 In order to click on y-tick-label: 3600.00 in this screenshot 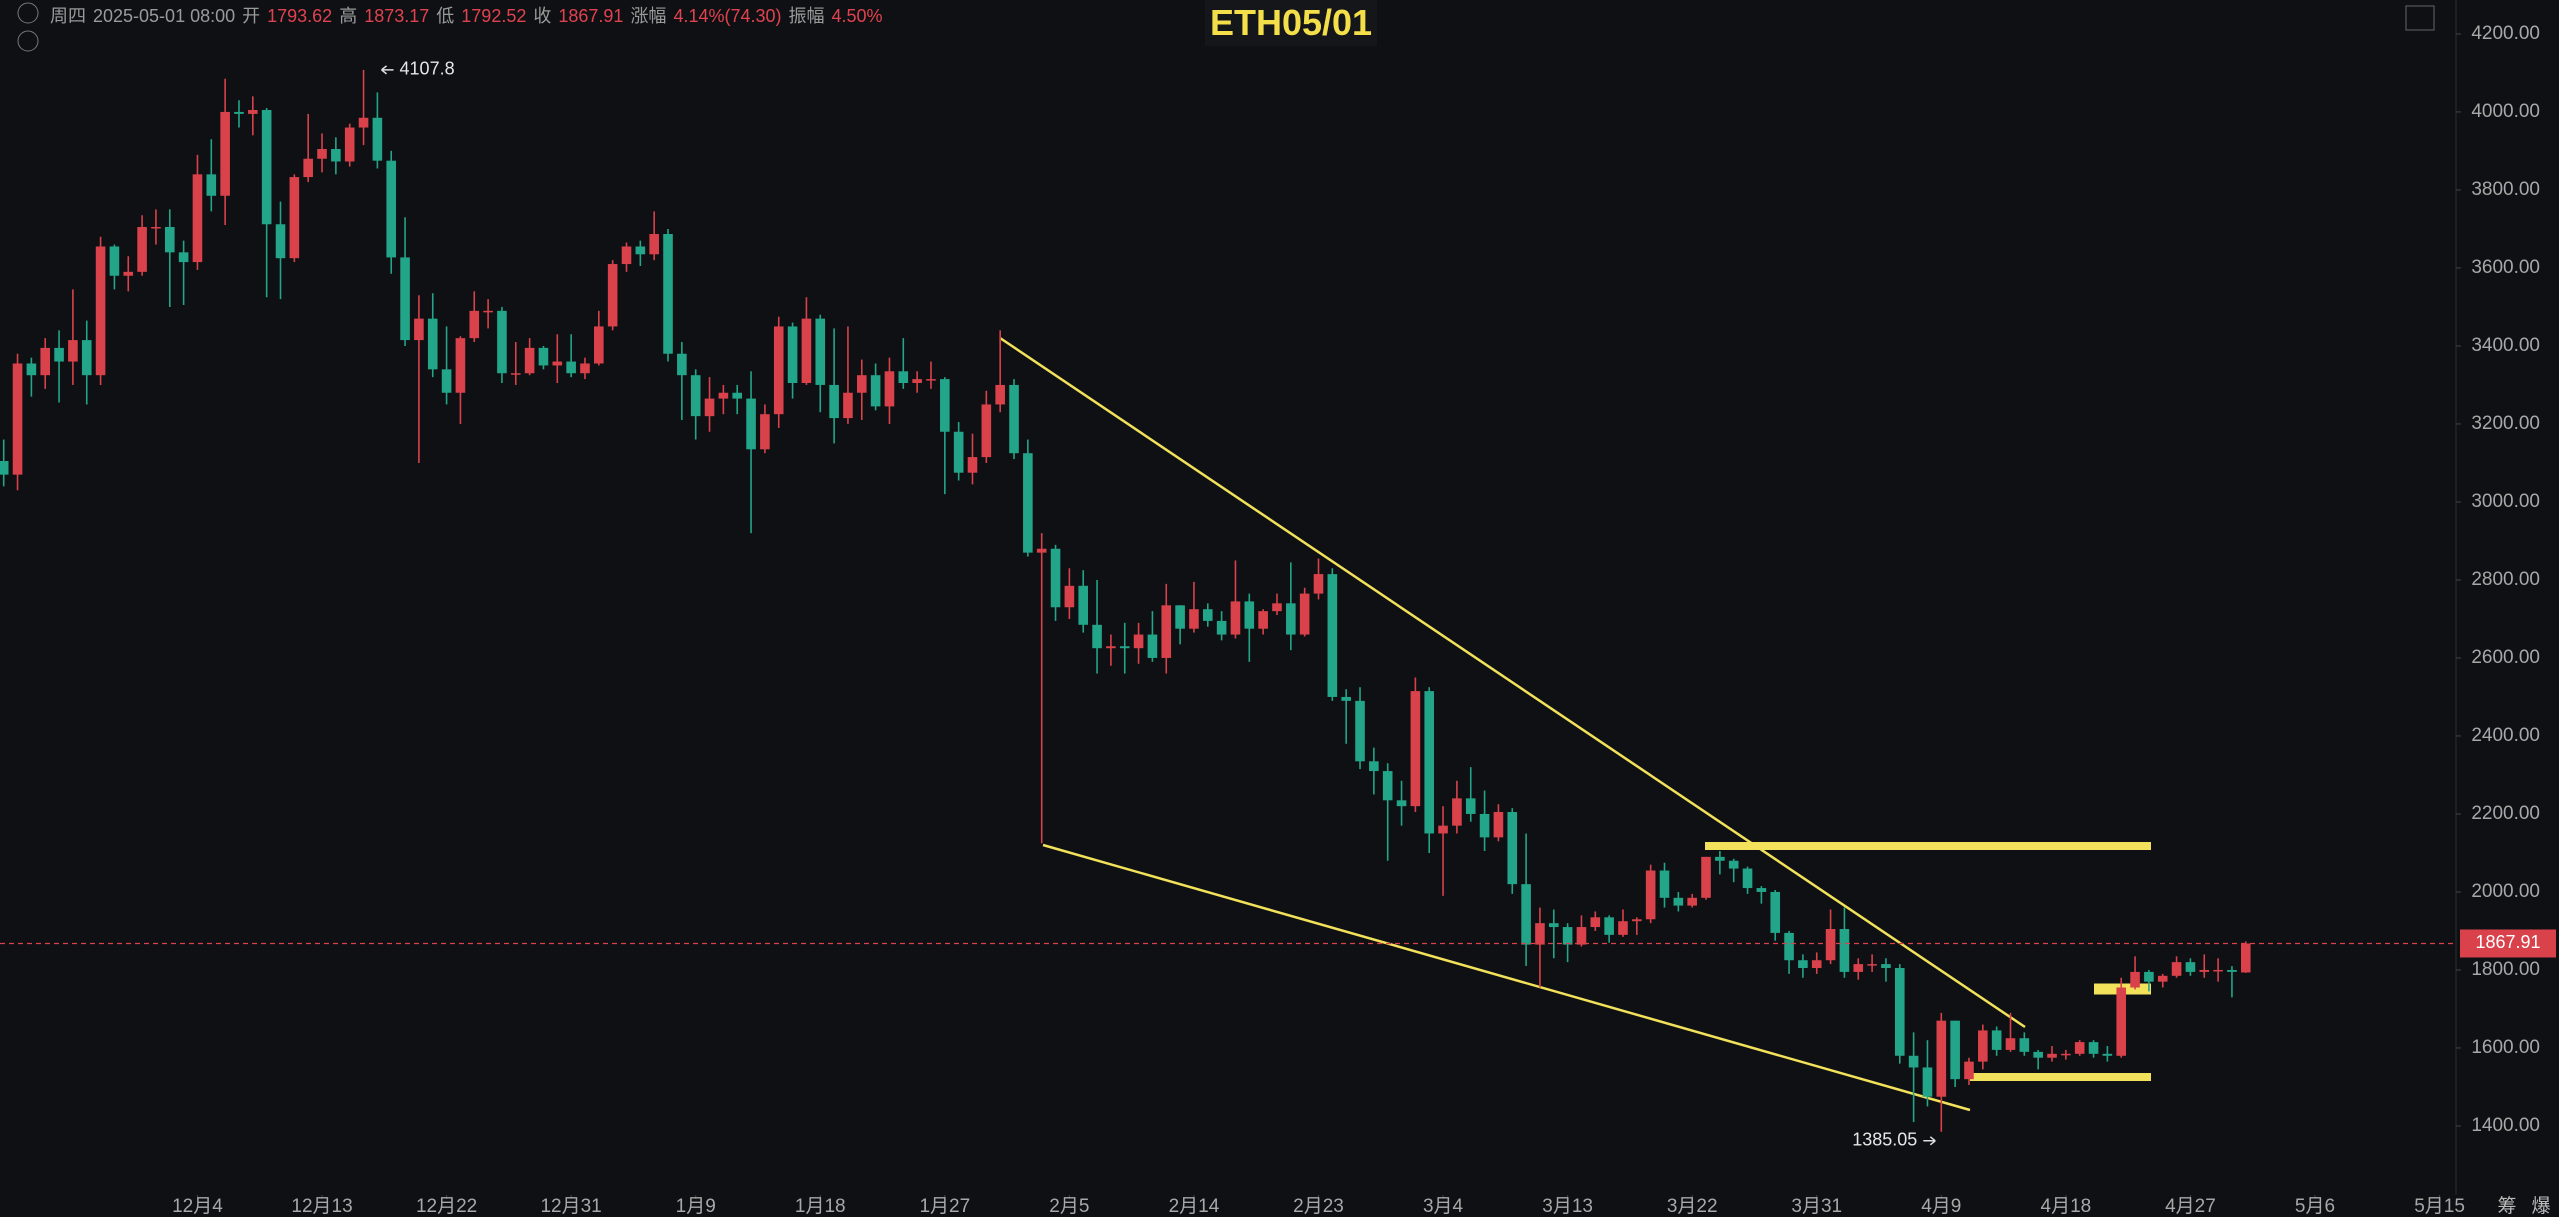, I will do `click(2505, 267)`.